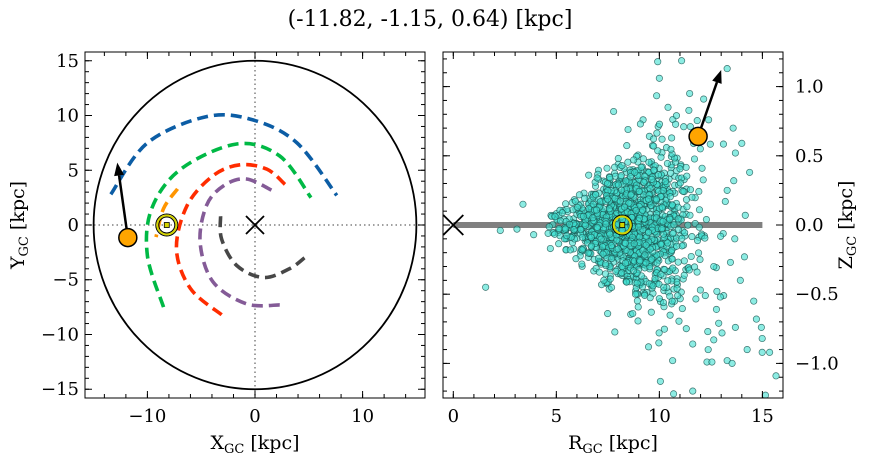 Image resolution: width=874 pixels, height=464 pixels. Describe the element at coordinates (809, 87) in the screenshot. I see `y-tick-label: 1.0` at that location.